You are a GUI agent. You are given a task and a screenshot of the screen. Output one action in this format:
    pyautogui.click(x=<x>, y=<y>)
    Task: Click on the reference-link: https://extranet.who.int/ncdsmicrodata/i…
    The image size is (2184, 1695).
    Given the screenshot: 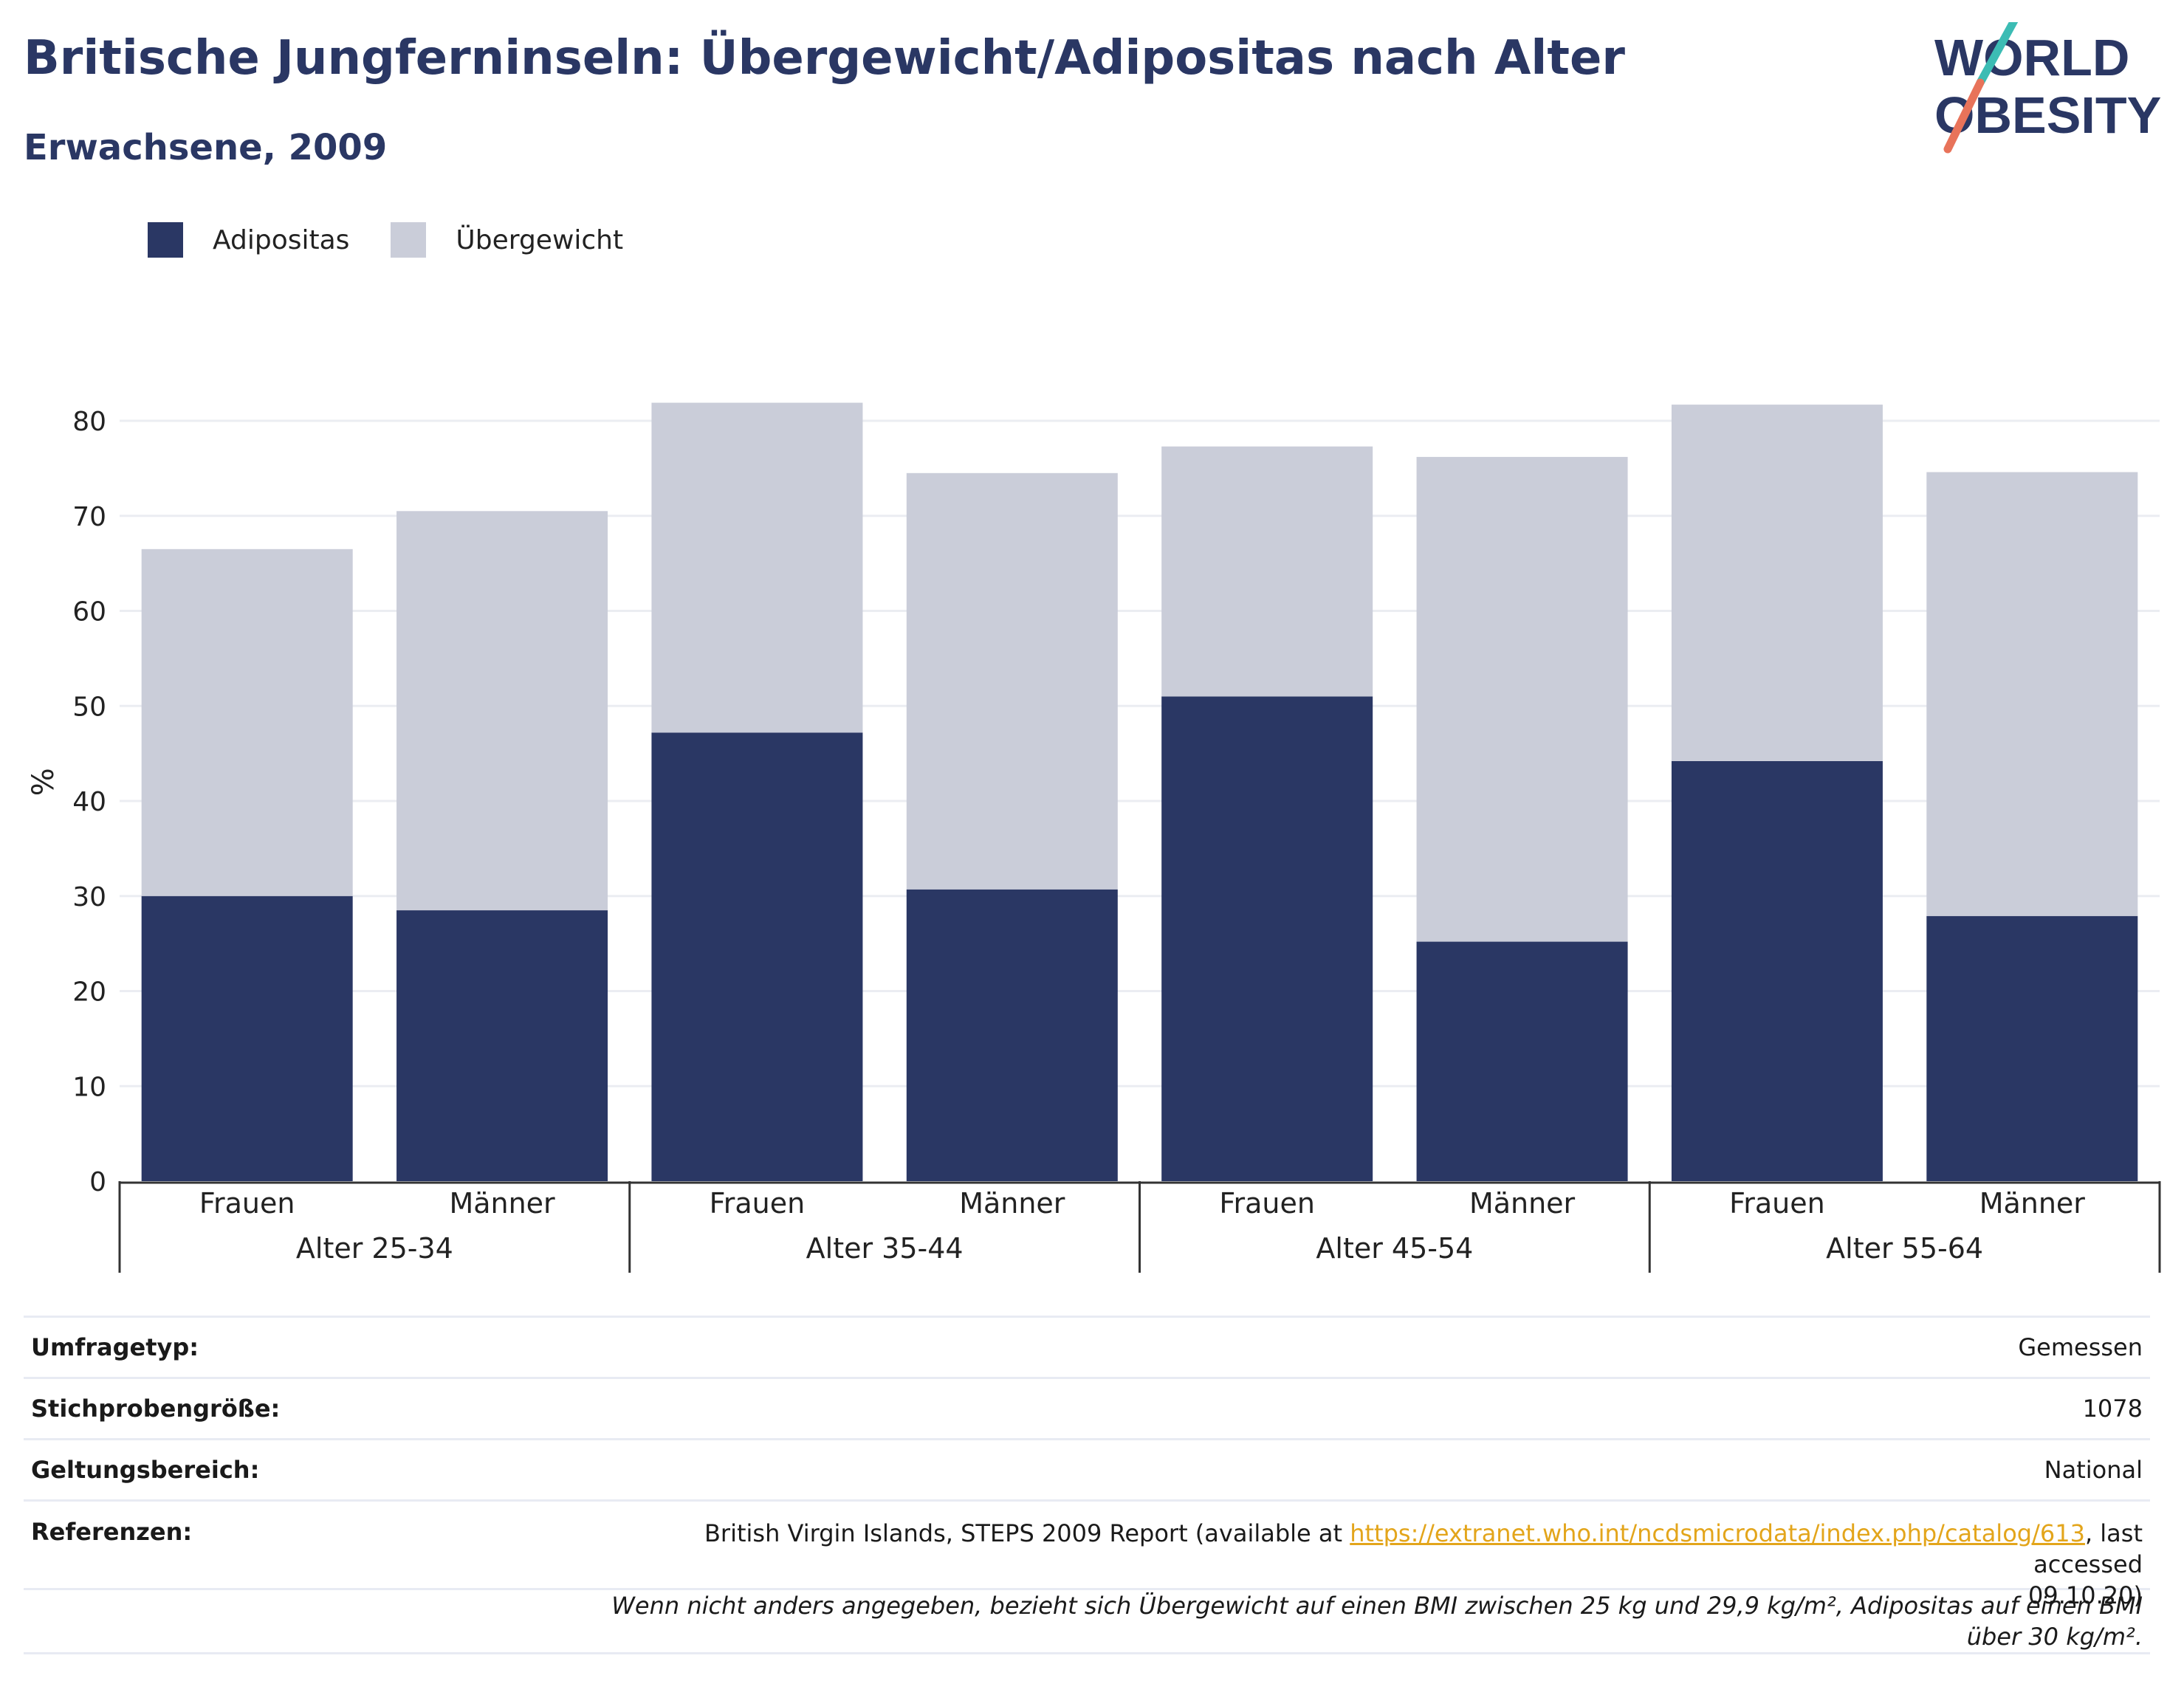 What is the action you would take?
    pyautogui.click(x=1718, y=1533)
    